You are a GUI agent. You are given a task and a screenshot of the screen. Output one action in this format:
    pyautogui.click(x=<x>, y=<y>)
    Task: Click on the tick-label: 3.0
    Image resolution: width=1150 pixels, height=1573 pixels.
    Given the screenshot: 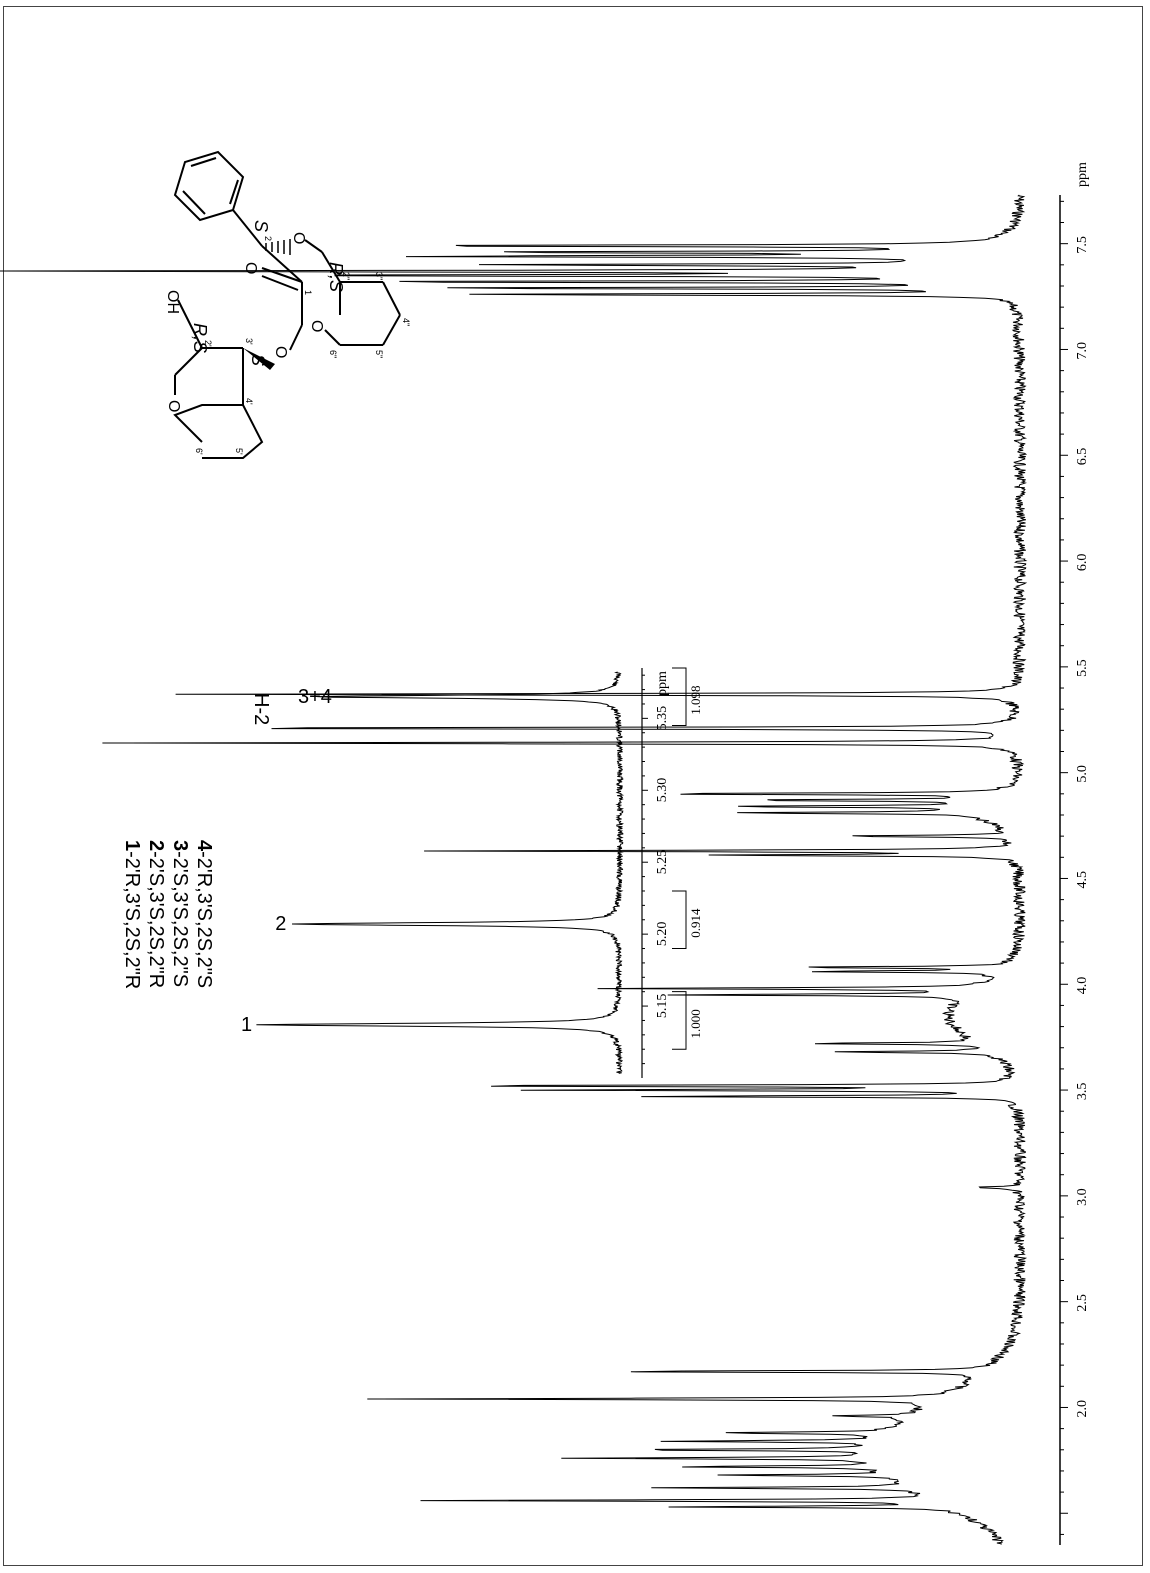 What is the action you would take?
    pyautogui.click(x=1082, y=1197)
    